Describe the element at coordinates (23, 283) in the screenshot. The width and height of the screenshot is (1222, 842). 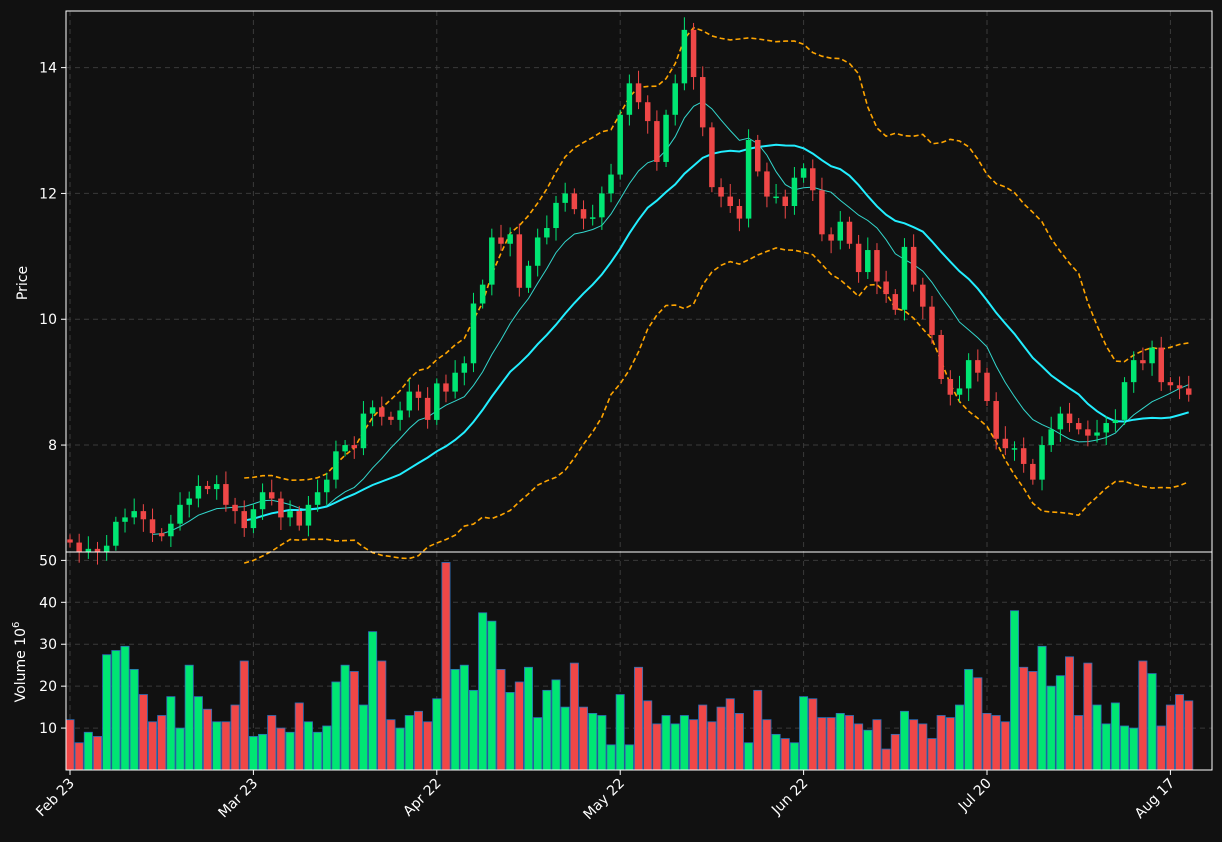
I see `price-ylabel: Price` at that location.